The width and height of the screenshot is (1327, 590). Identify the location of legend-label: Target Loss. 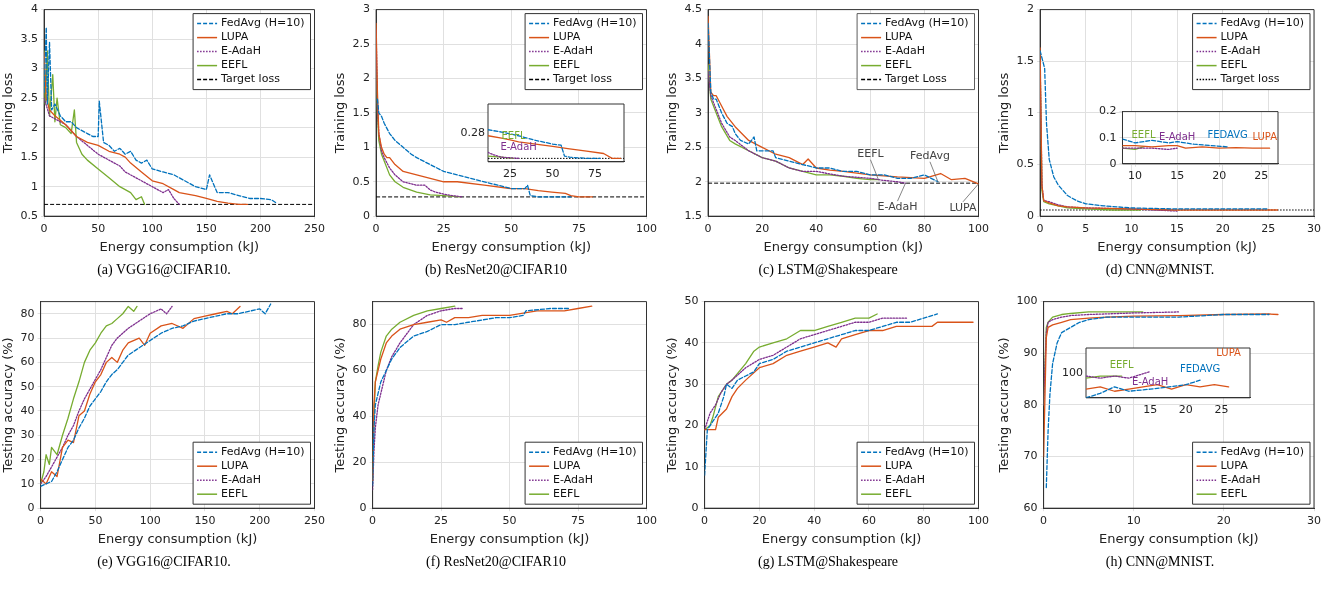
(916, 79).